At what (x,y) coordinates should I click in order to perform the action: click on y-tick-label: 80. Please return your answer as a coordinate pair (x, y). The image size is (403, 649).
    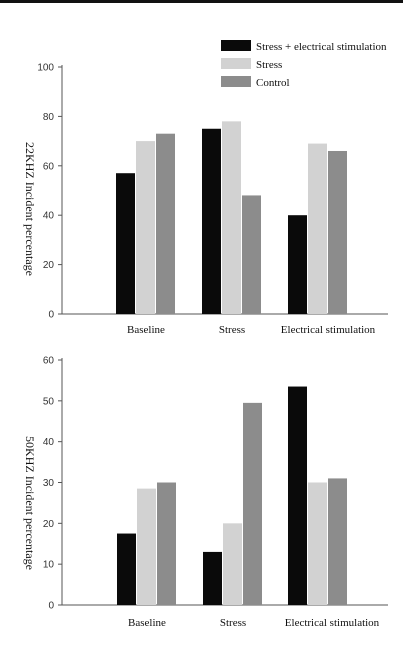
    Looking at the image, I should click on (49, 117).